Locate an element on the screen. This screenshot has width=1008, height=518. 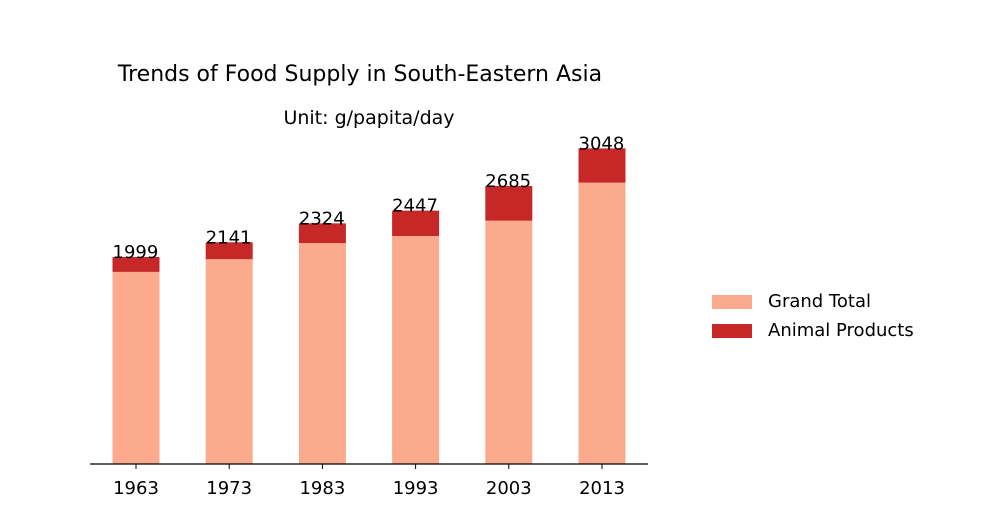
bar-grand-total-1973 is located at coordinates (229, 361).